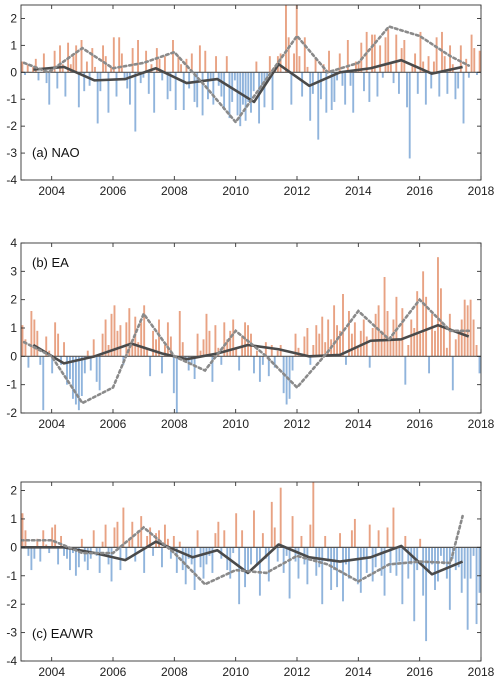  I want to click on x-tick-label: 2012, so click(297, 671).